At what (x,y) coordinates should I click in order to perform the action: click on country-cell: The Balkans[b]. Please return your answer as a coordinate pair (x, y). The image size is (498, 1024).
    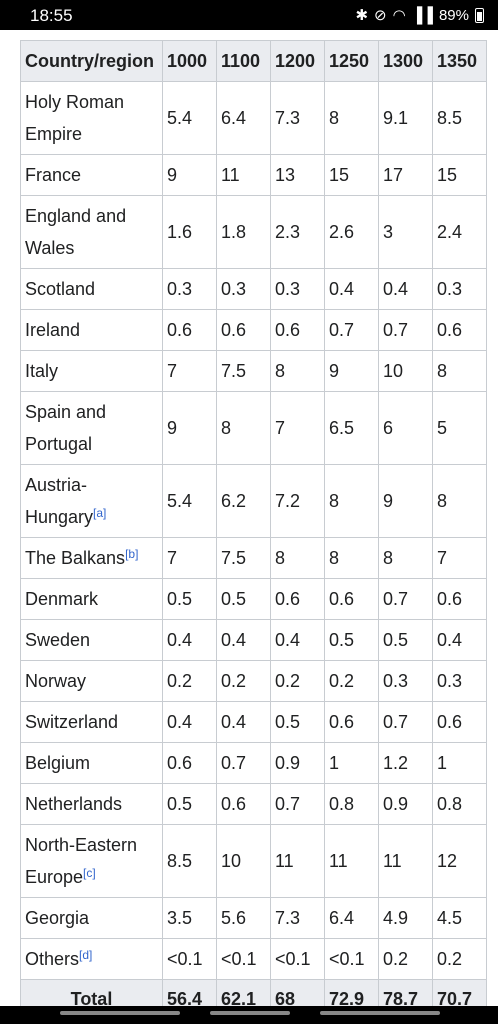
    Looking at the image, I should click on (91, 558).